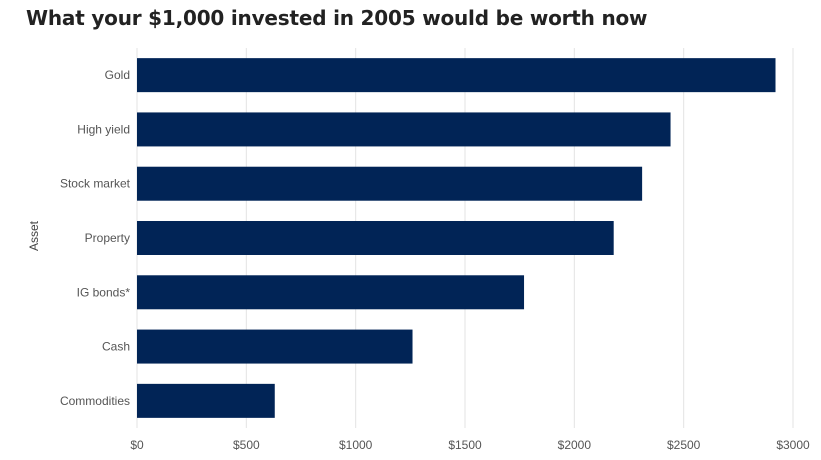 The width and height of the screenshot is (821, 460). Describe the element at coordinates (246, 445) in the screenshot. I see `x-tick-label: $500` at that location.